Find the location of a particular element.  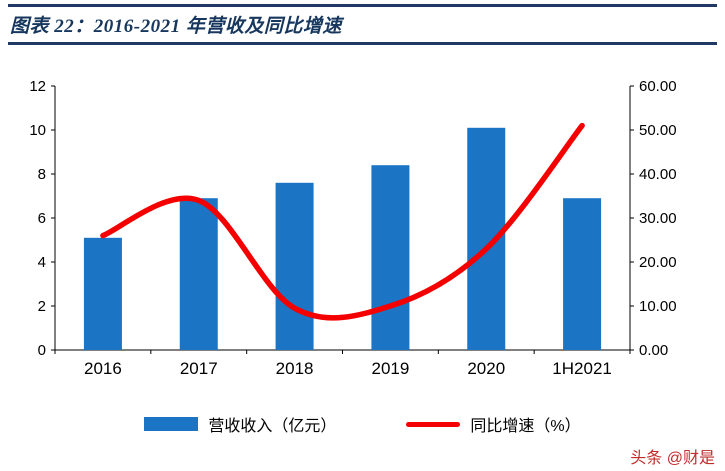

svg-text: 6 is located at coordinates (42, 218).